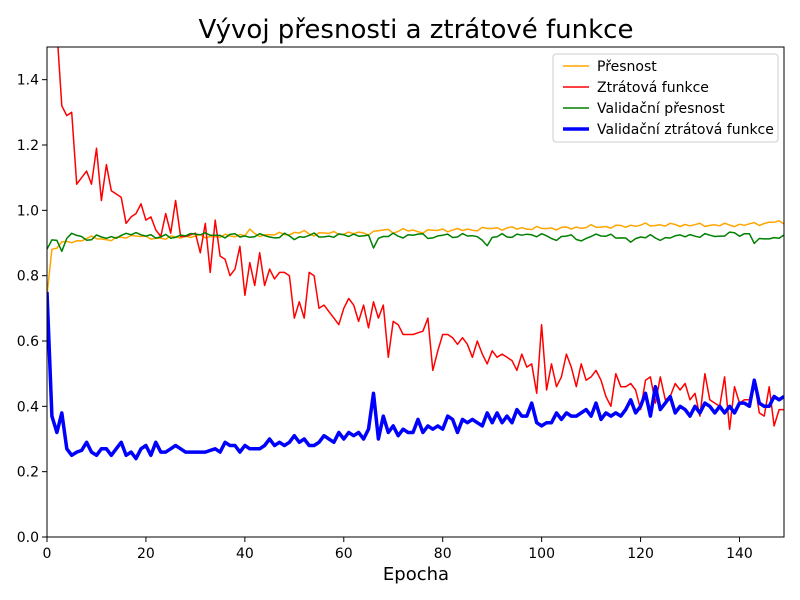  Describe the element at coordinates (344, 554) in the screenshot. I see `x-tick-label: 60` at that location.